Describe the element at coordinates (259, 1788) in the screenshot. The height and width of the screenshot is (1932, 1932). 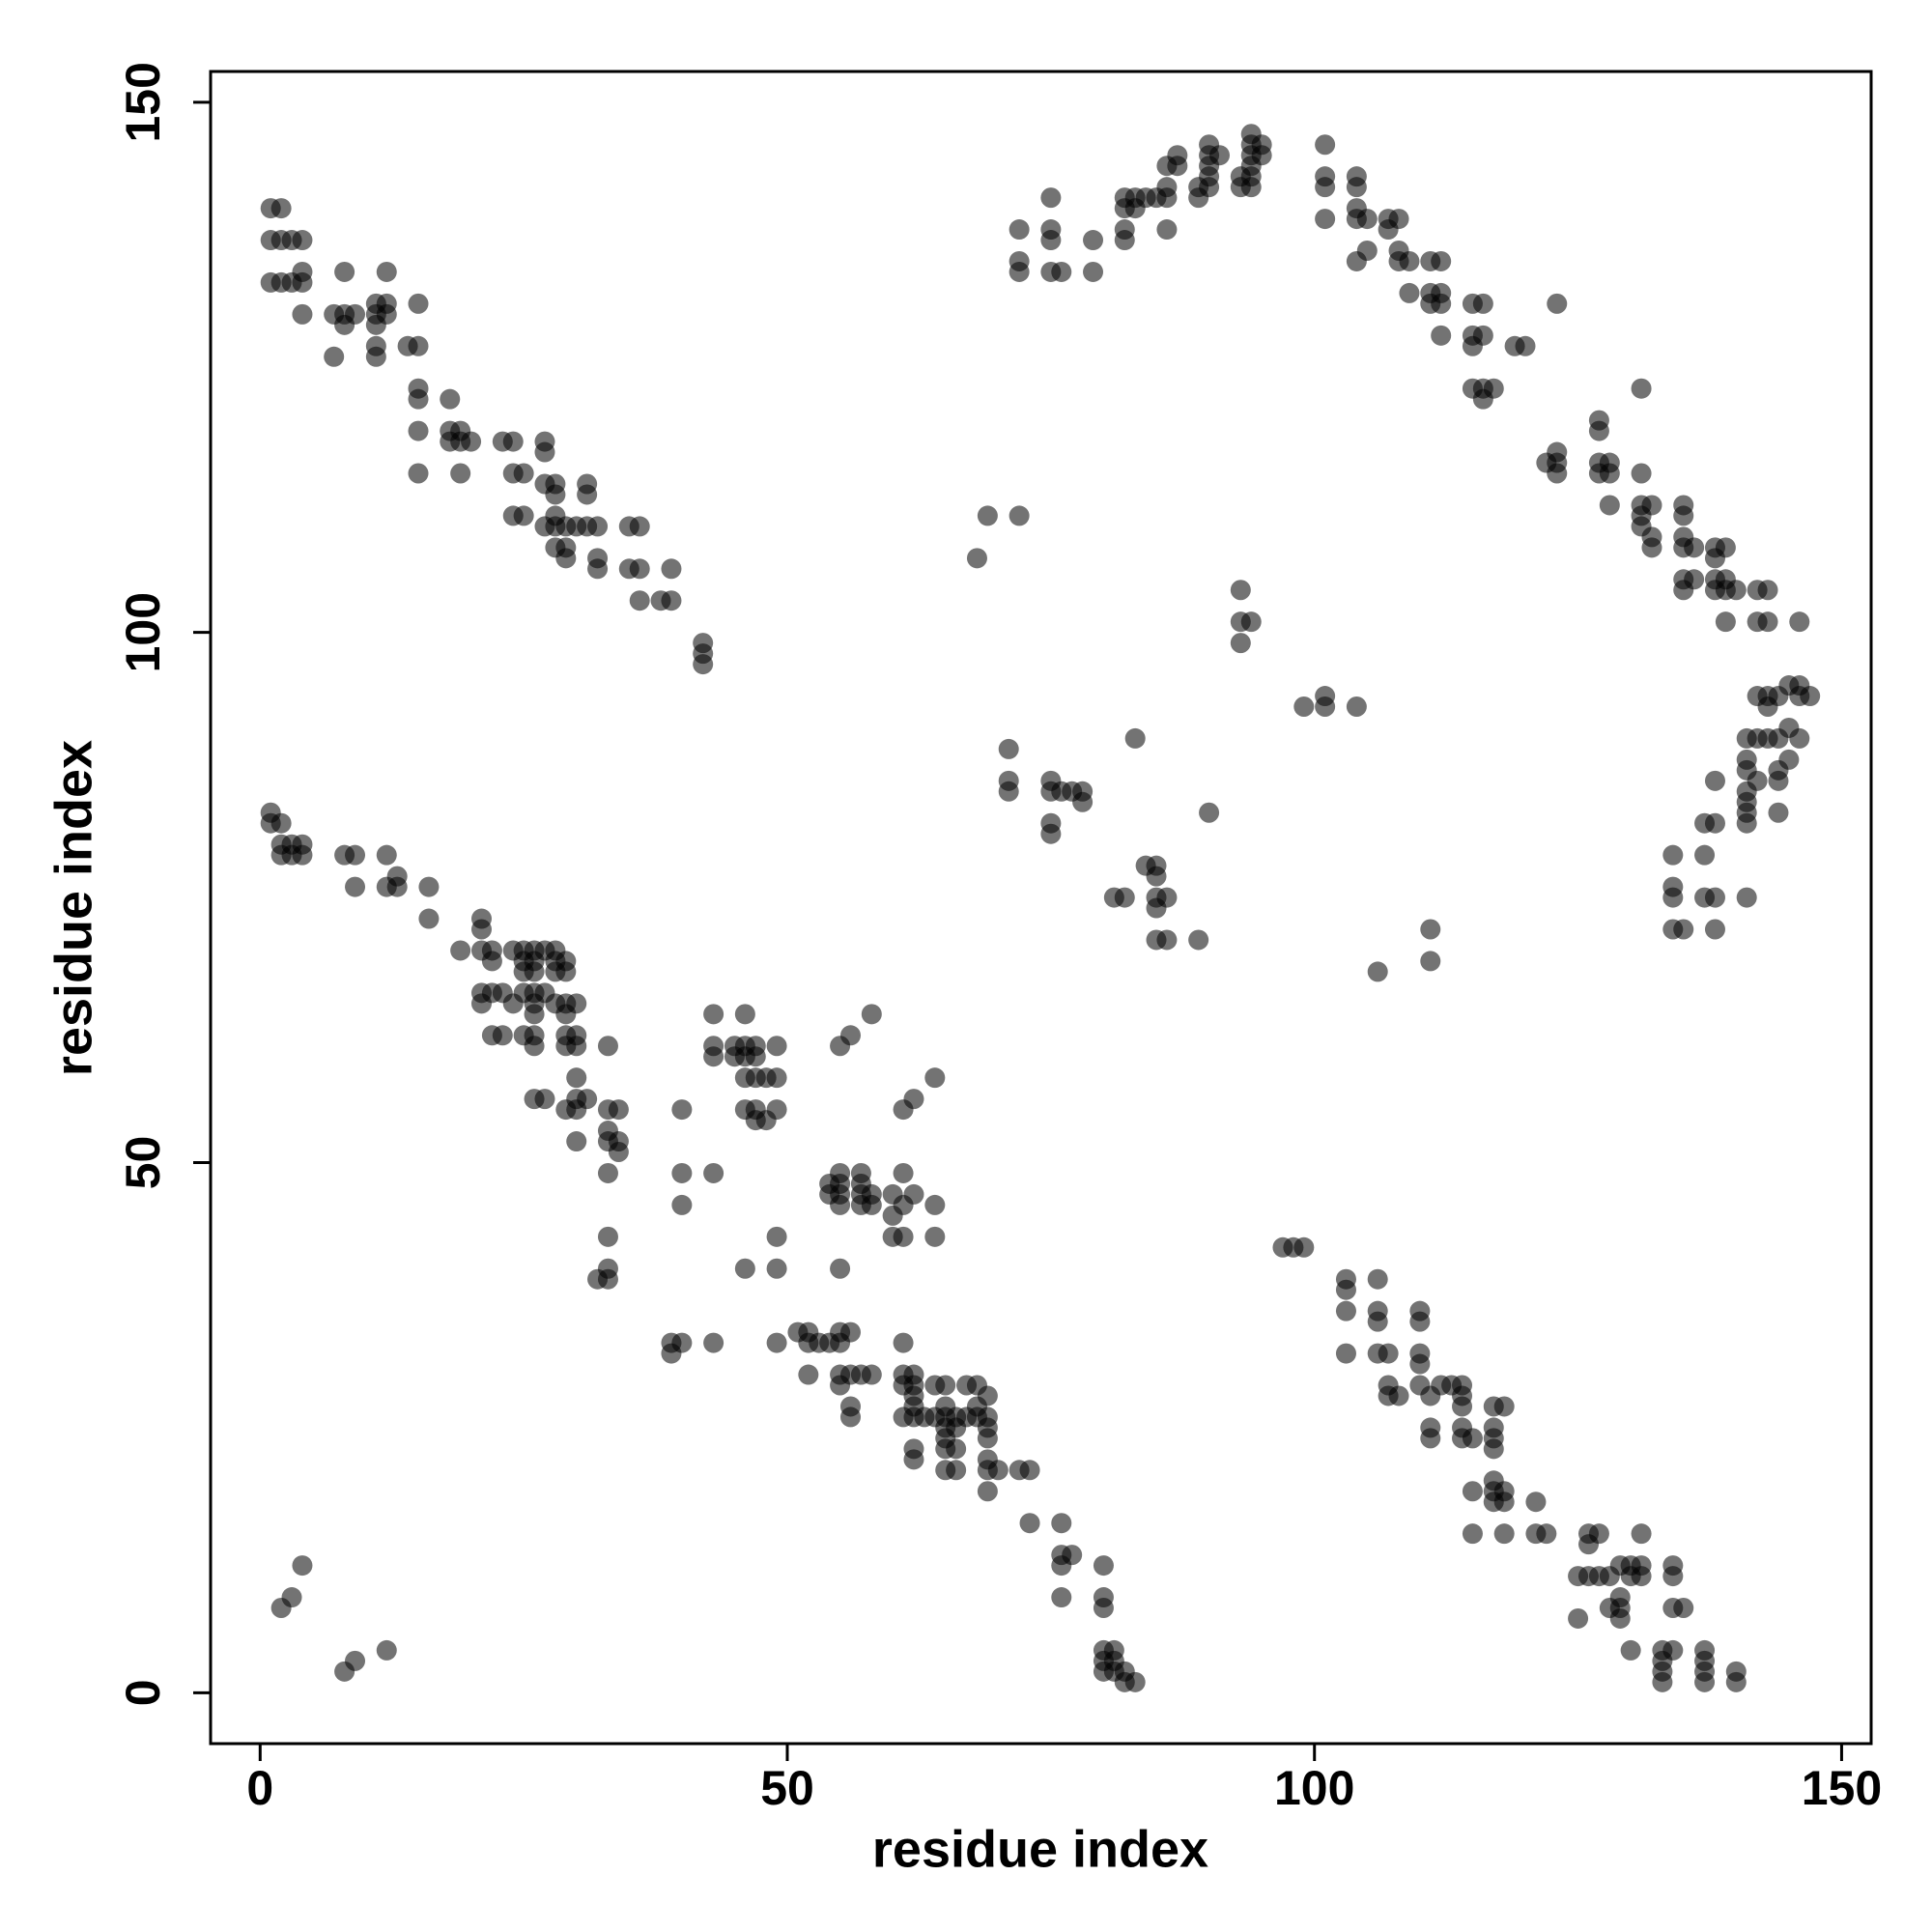
I see `x-tick-label: 0` at that location.